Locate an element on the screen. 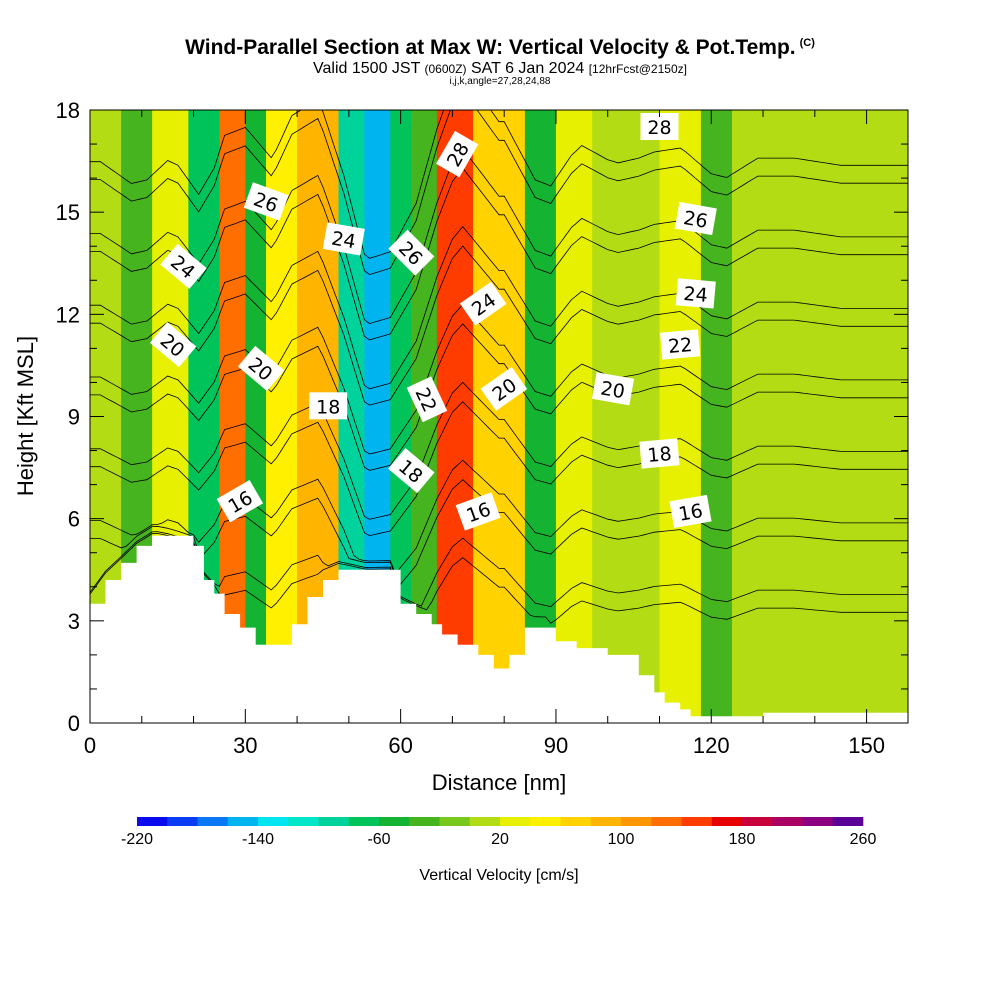 This screenshot has width=1000, height=1000. isentrope-label-value: 22 is located at coordinates (680, 346).